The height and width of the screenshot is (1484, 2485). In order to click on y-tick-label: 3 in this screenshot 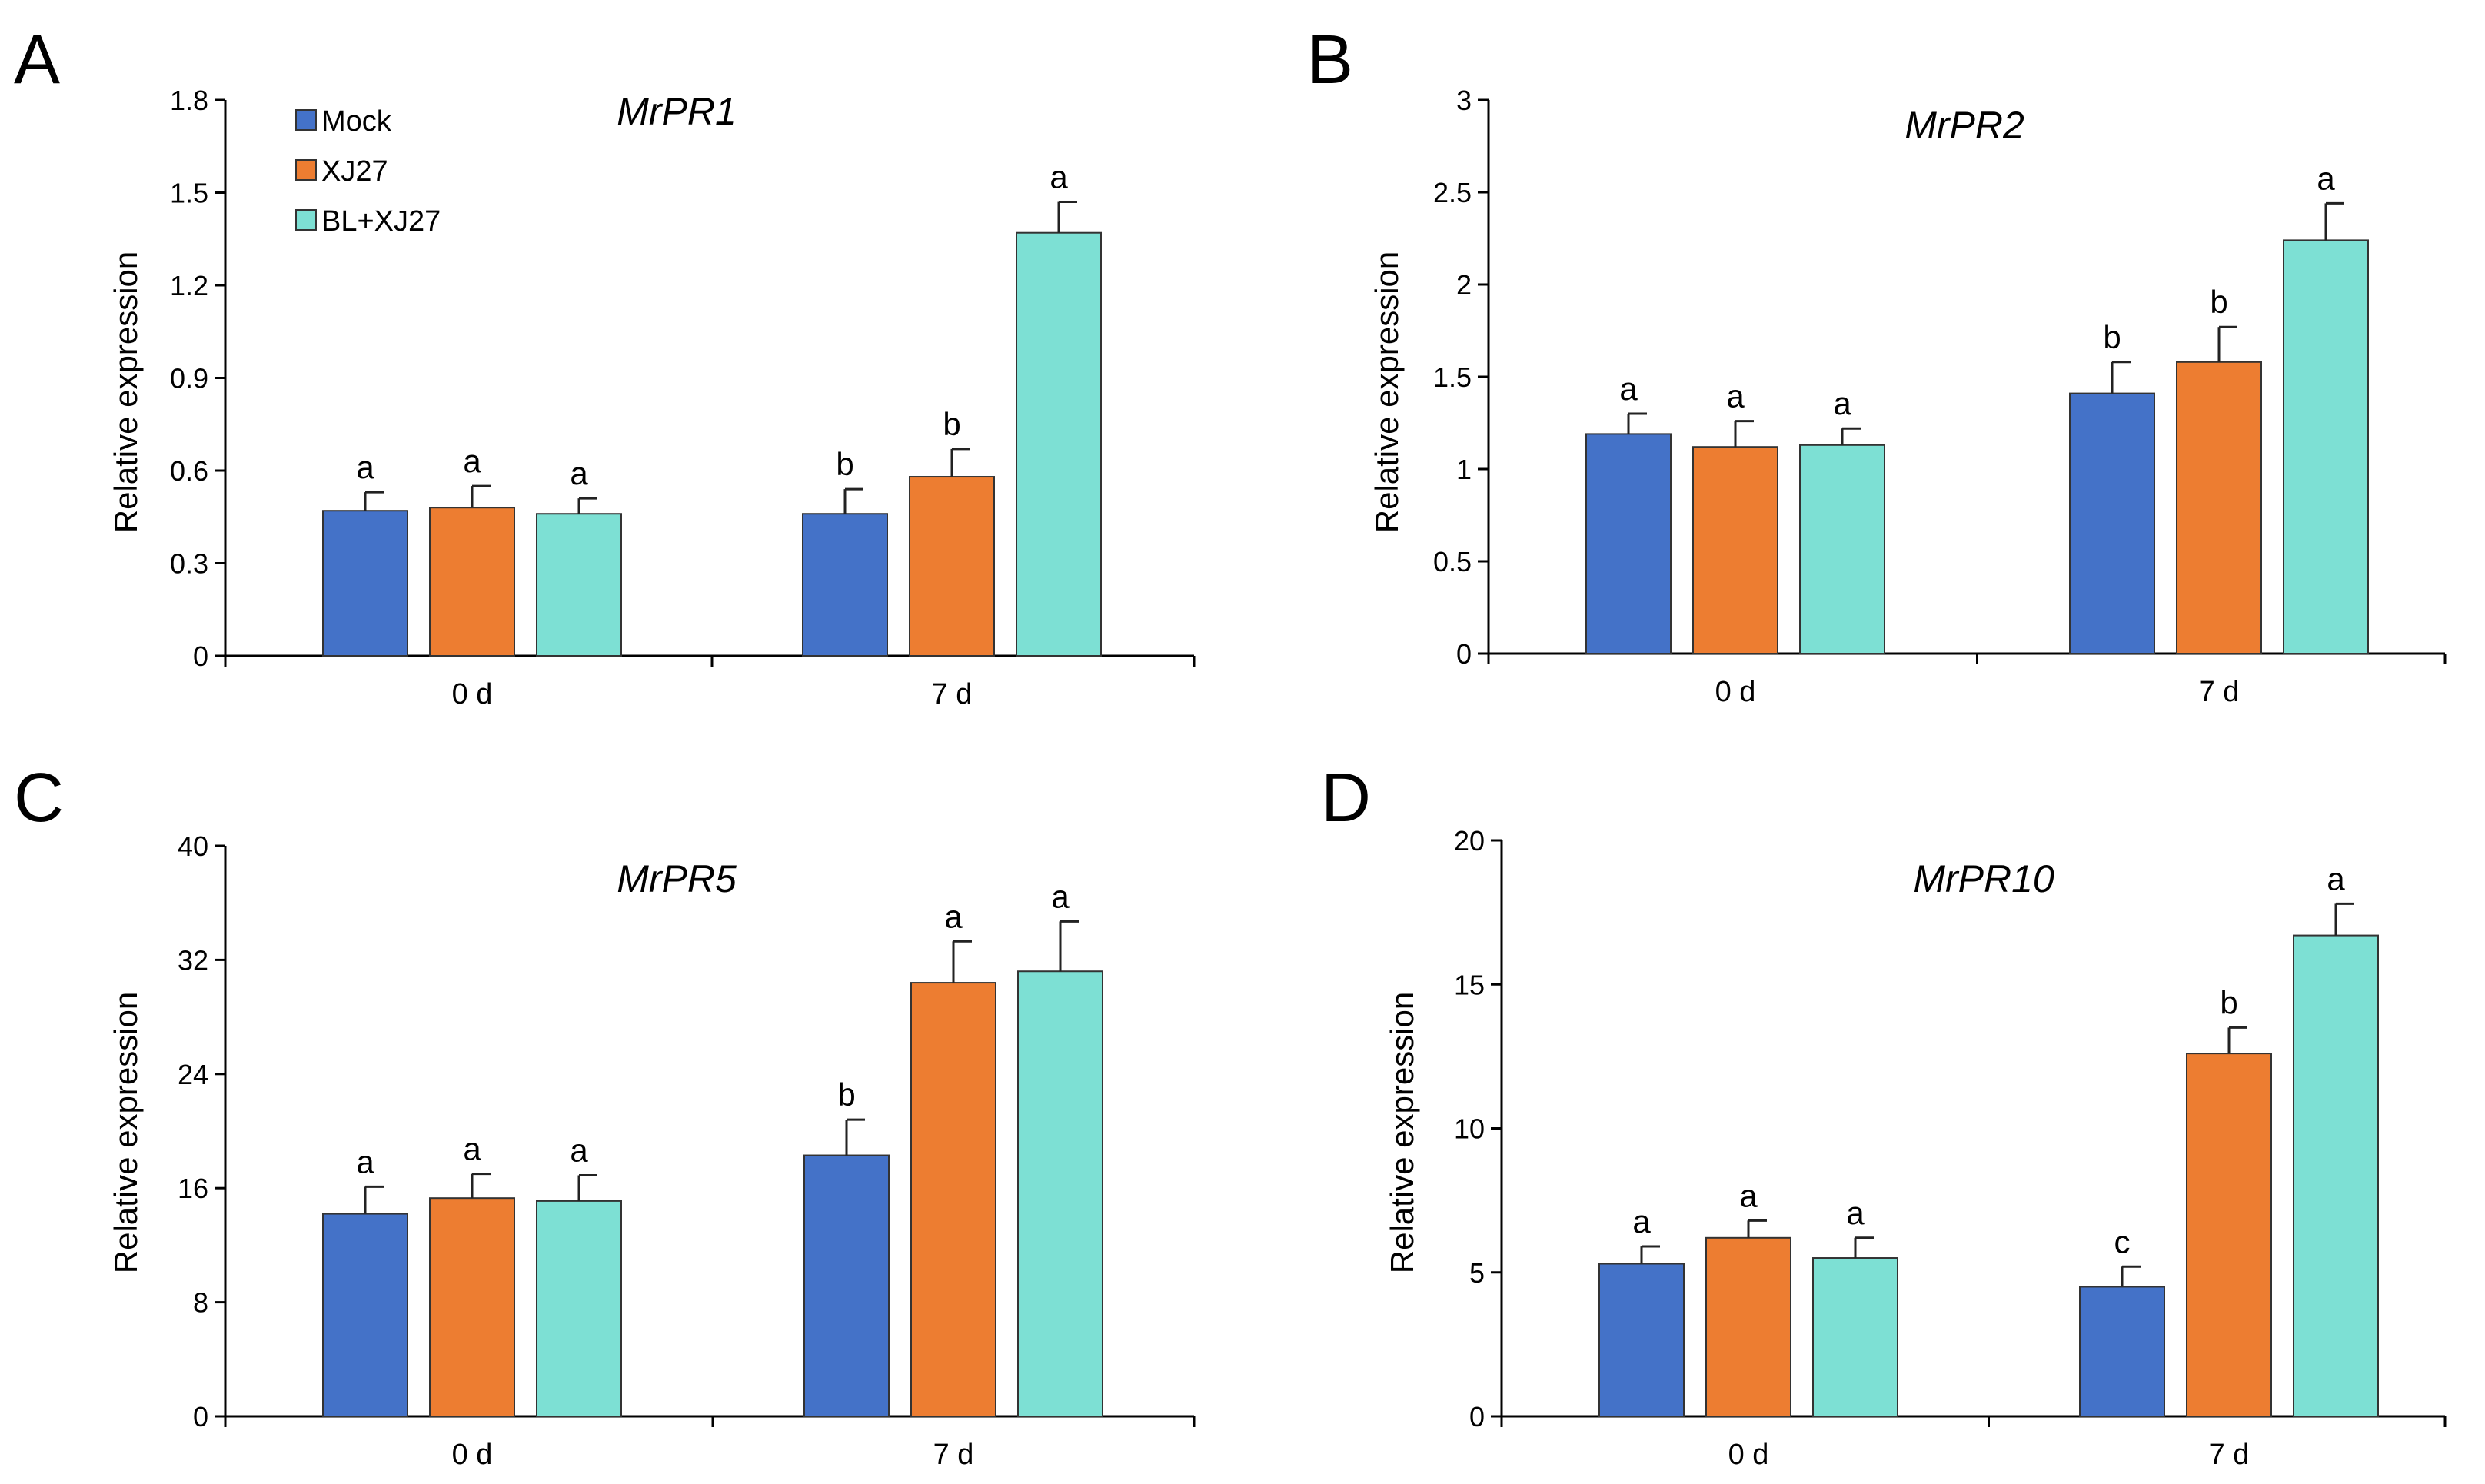, I will do `click(1464, 101)`.